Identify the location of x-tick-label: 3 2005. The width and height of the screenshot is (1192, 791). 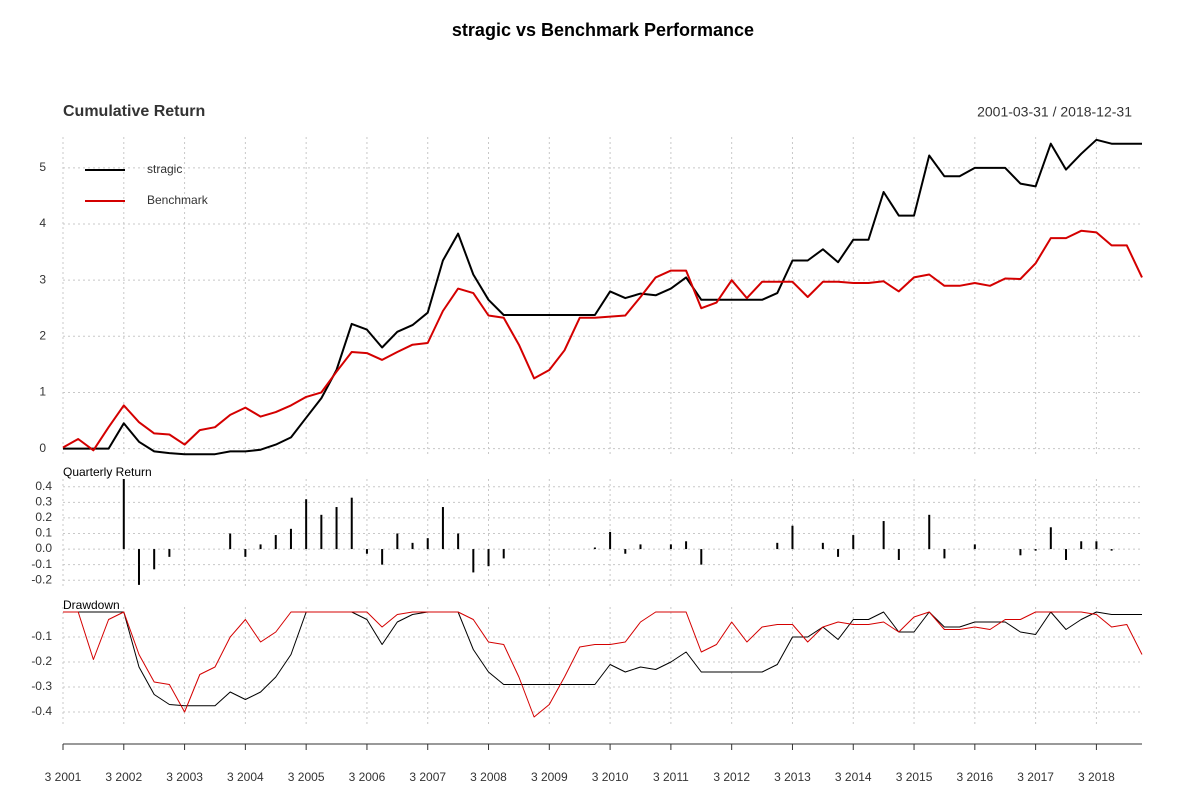
(306, 777).